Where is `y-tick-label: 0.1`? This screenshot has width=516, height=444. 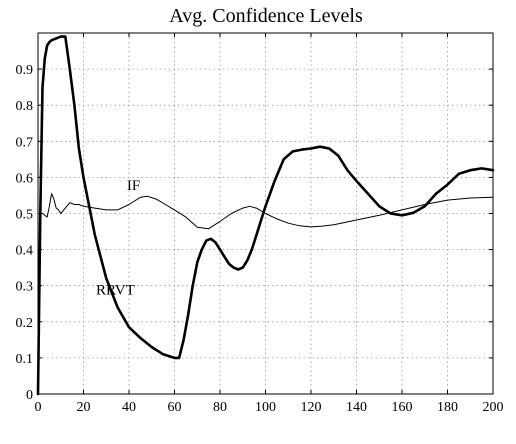 y-tick-label: 0.1 is located at coordinates (25, 359).